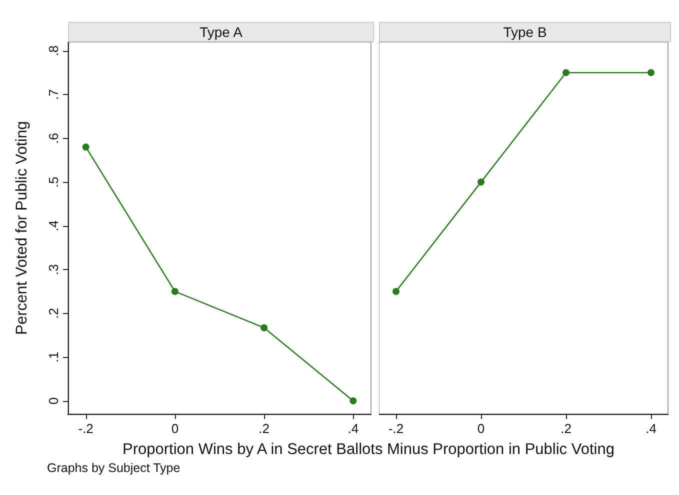 This screenshot has height=495, width=679. I want to click on x-axis-title: Proportion Wins by A in Secret Ballots Minus Proportion in Public Voting, so click(369, 450).